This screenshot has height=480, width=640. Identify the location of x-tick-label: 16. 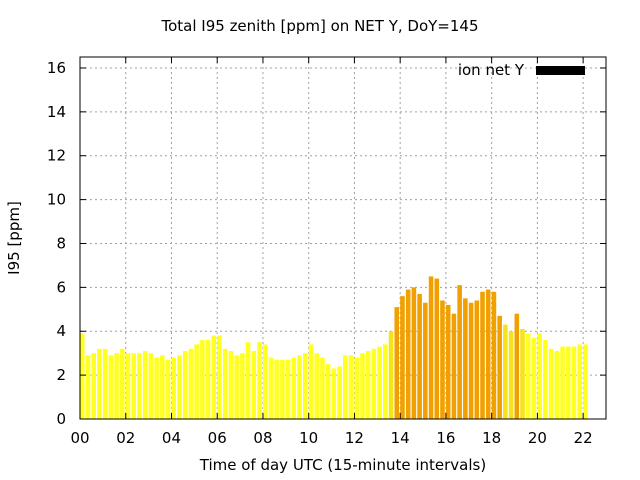
(445, 438).